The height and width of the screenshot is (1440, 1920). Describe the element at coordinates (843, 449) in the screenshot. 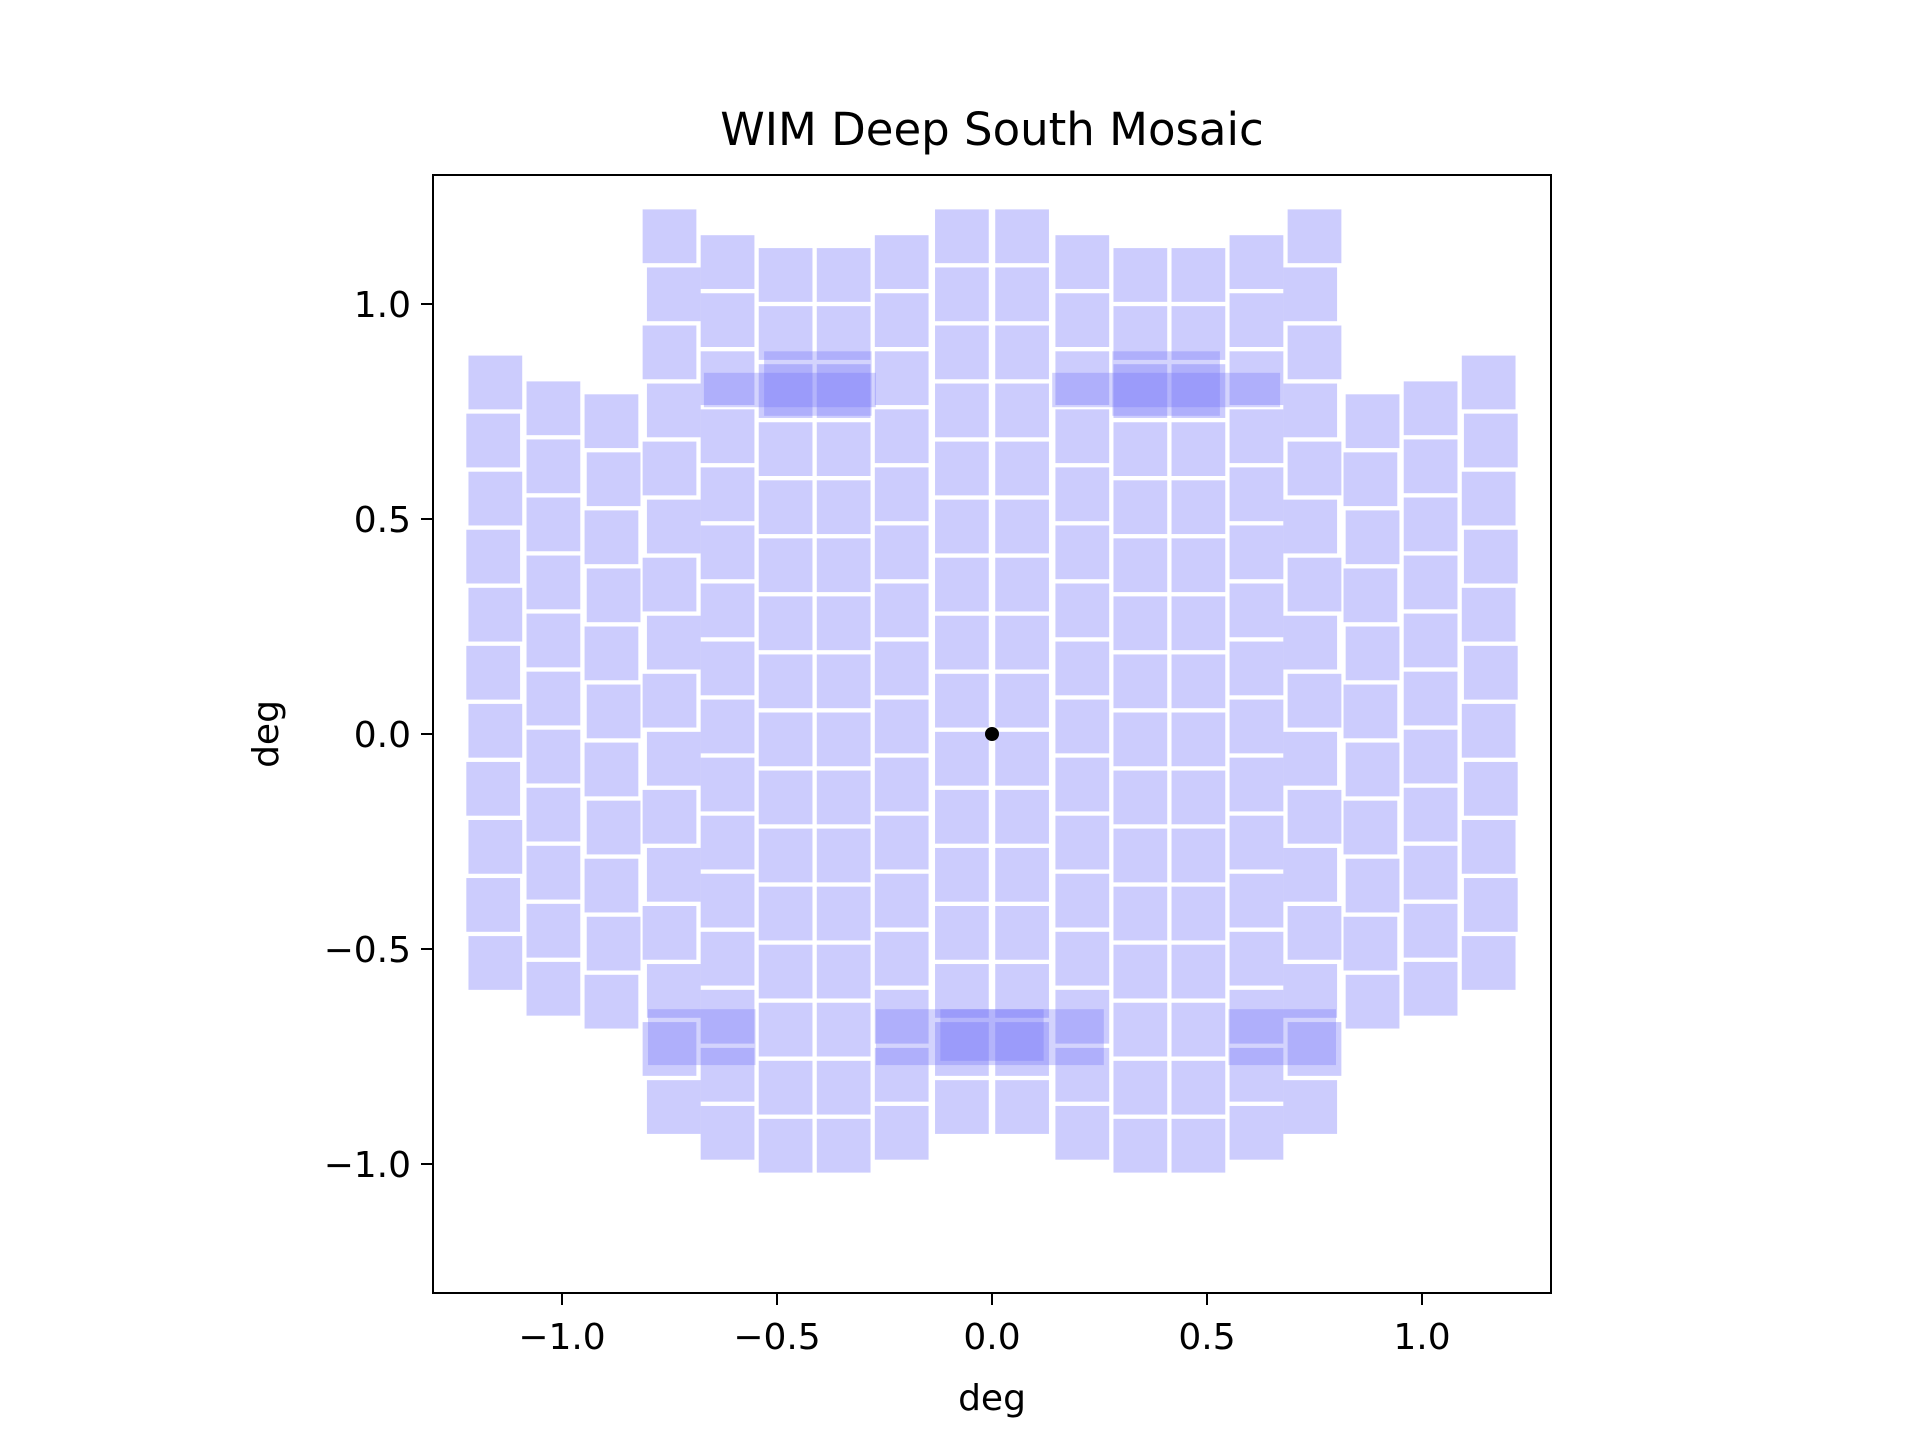

I see `ccd-chip-c6-r3` at that location.